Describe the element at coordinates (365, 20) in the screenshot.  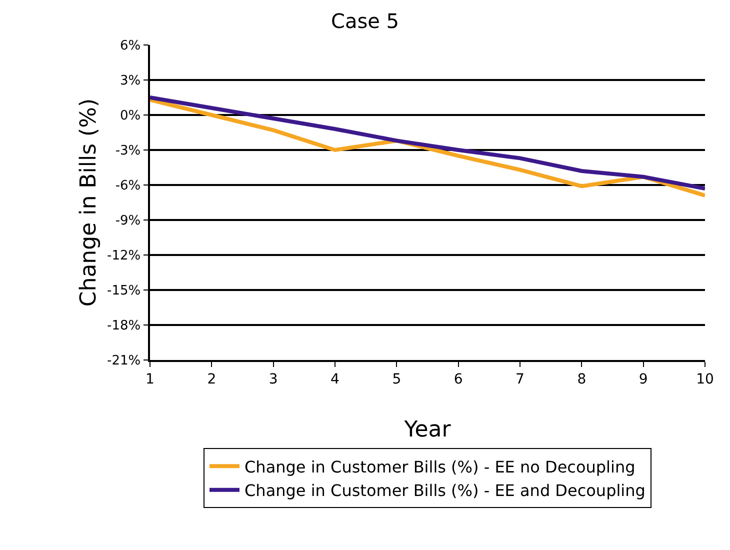
I see `chart-title: Case 5` at that location.